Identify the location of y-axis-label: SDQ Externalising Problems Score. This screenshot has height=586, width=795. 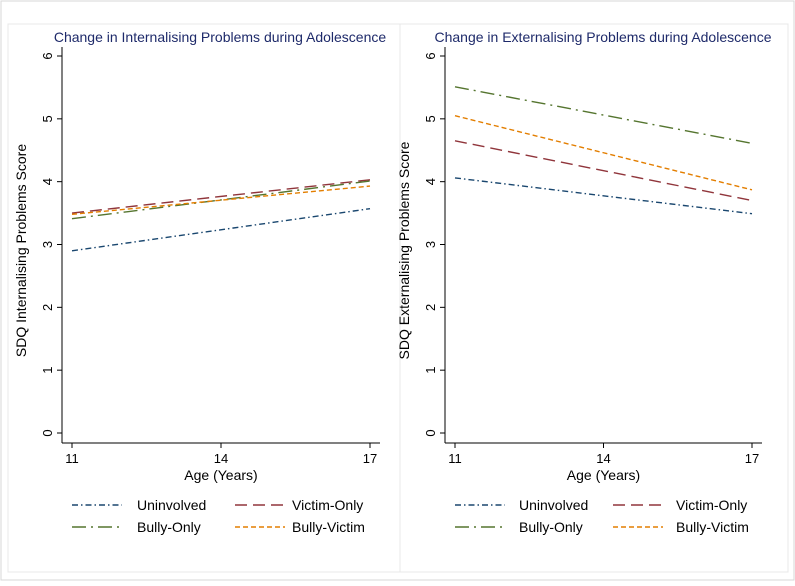
(404, 250).